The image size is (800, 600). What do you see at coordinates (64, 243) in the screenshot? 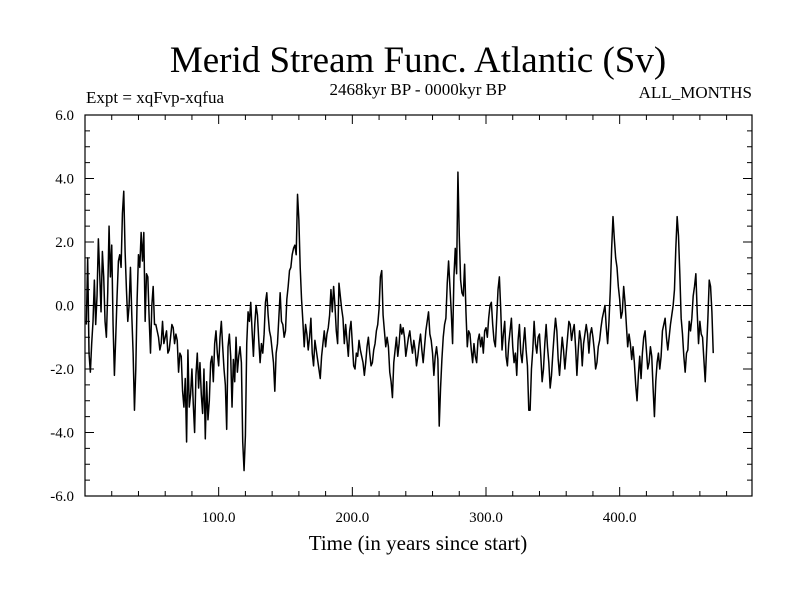
I see `y-tick-label: 2.0` at bounding box center [64, 243].